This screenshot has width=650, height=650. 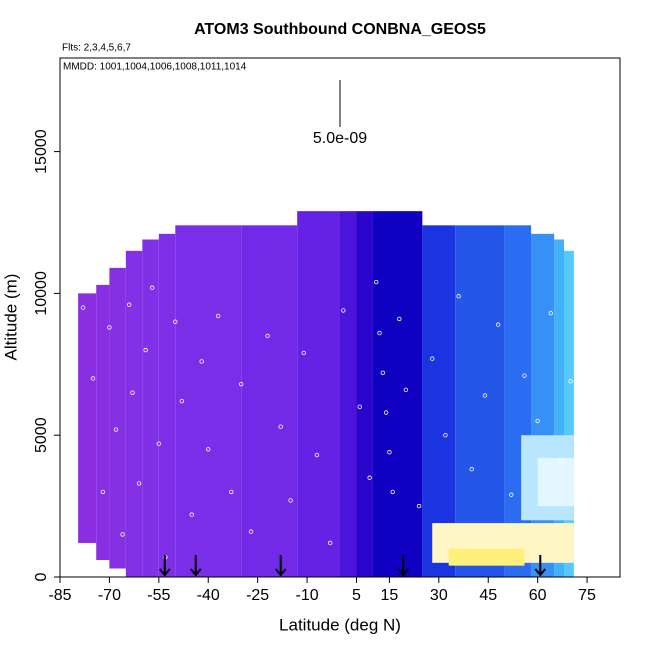 I want to click on x-tick-label: -10, so click(x=306, y=595).